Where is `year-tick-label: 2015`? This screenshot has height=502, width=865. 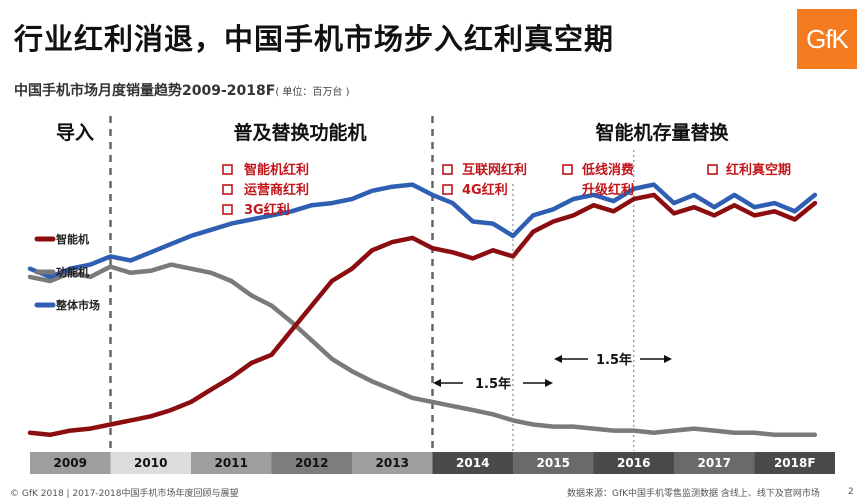
year-tick-label: 2015 is located at coordinates (553, 463).